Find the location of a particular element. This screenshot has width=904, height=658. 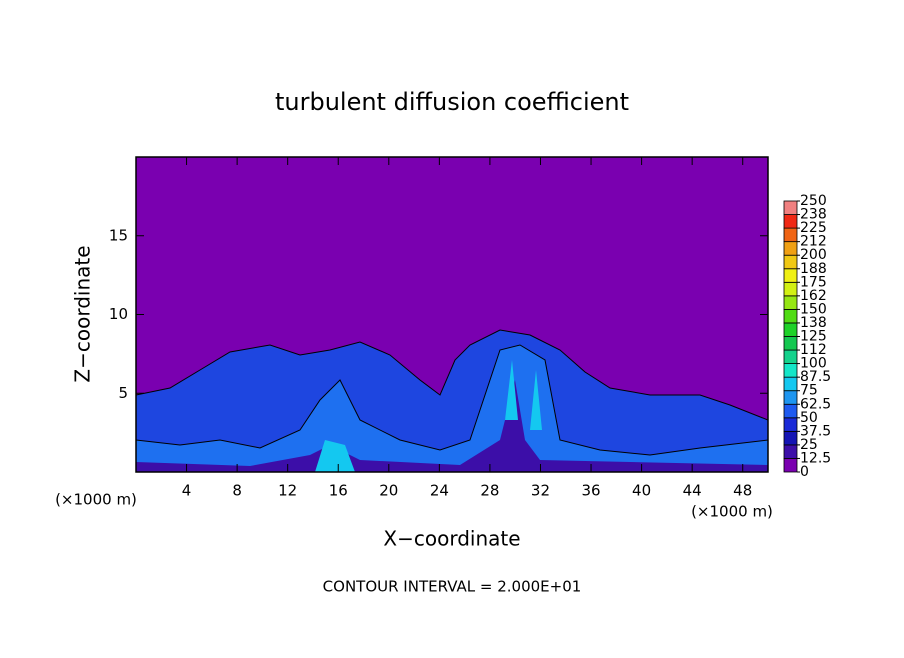

colorbar-label: 87.5 is located at coordinates (815, 377).